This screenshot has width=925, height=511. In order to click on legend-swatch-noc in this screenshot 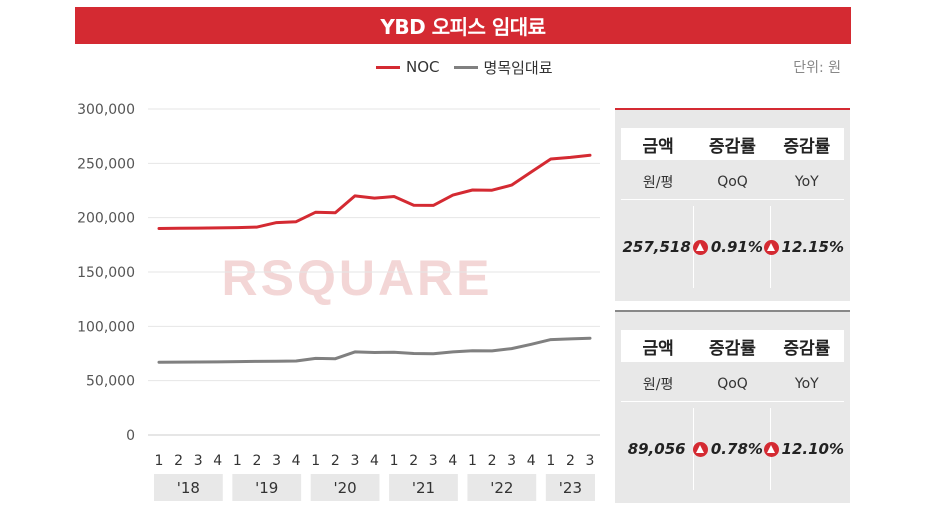, I will do `click(388, 67)`.